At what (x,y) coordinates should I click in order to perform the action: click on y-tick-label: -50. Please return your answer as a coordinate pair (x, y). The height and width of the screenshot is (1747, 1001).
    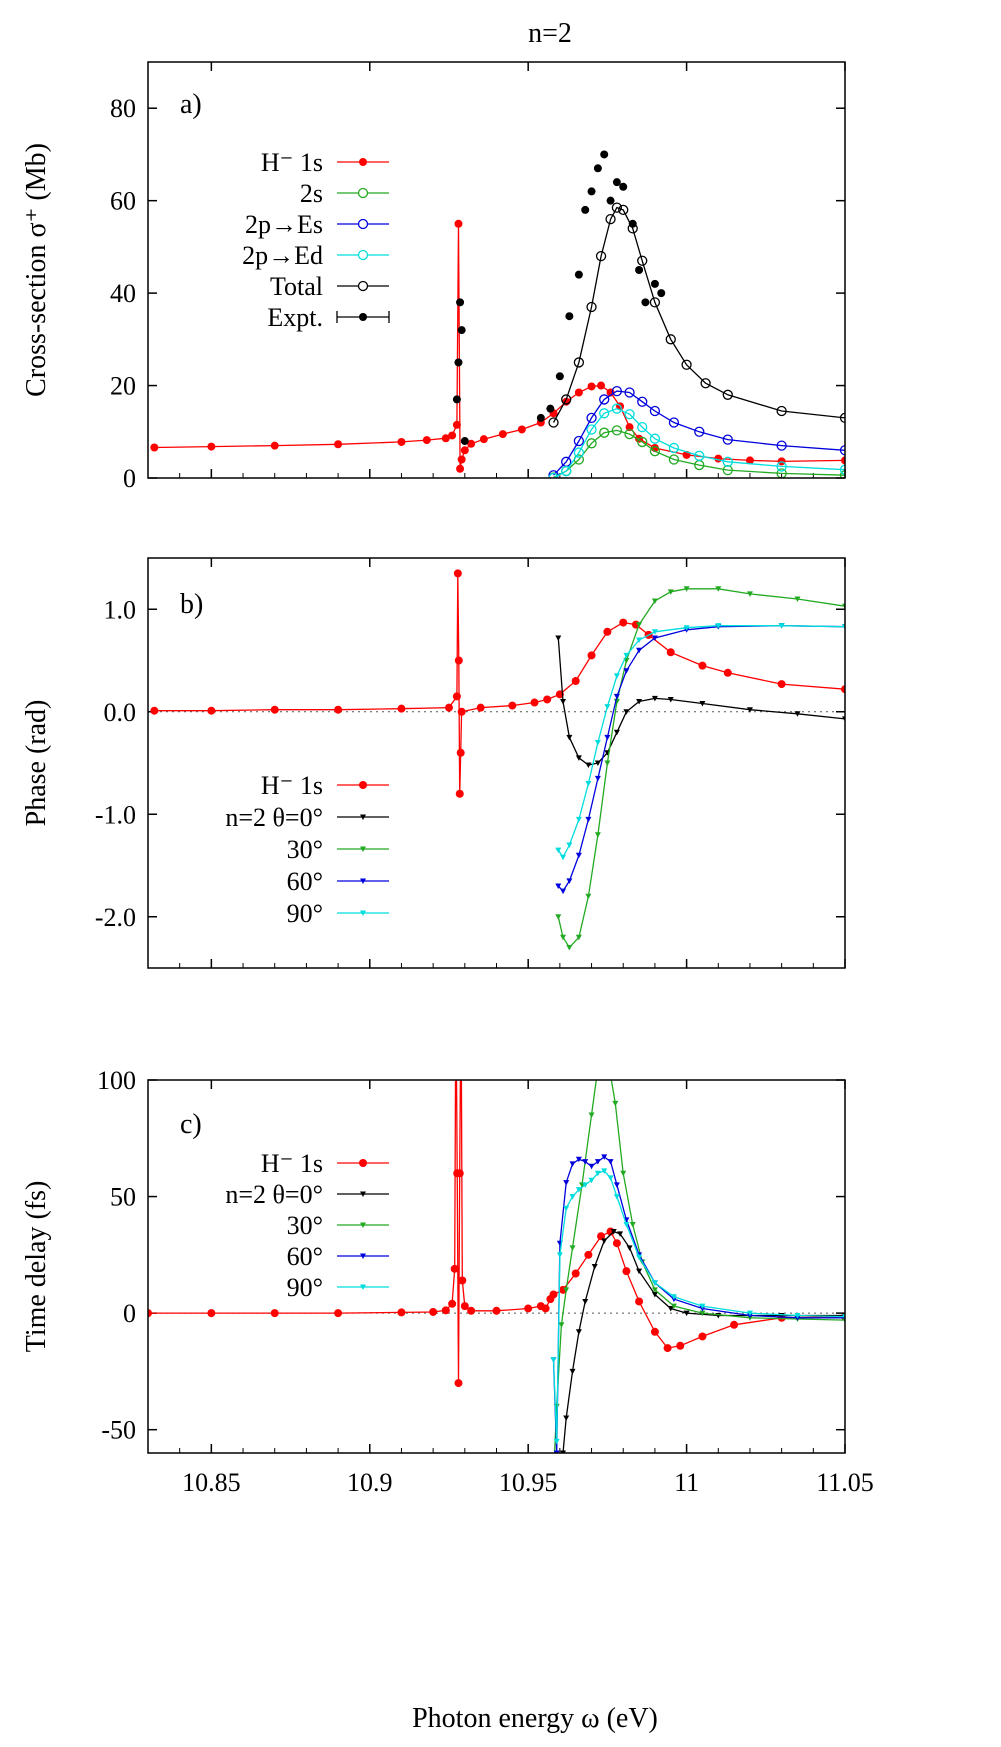
    Looking at the image, I should click on (118, 1430).